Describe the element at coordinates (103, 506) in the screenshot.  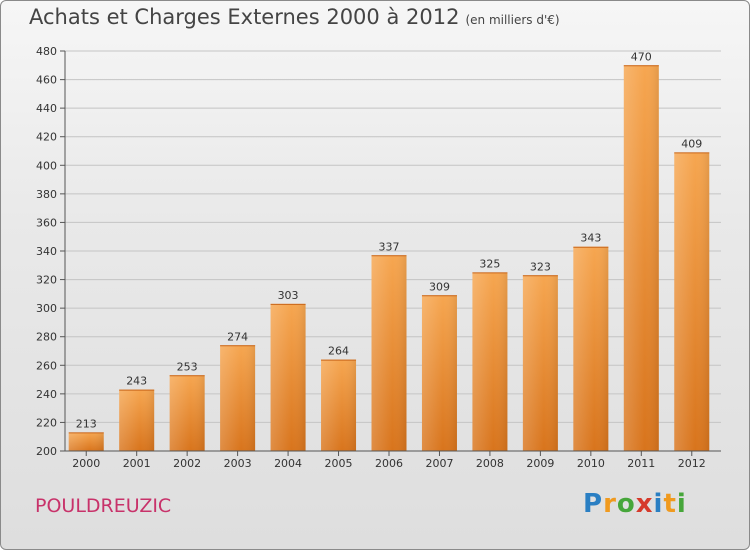
I see `commune-name: POULDREUZIC` at that location.